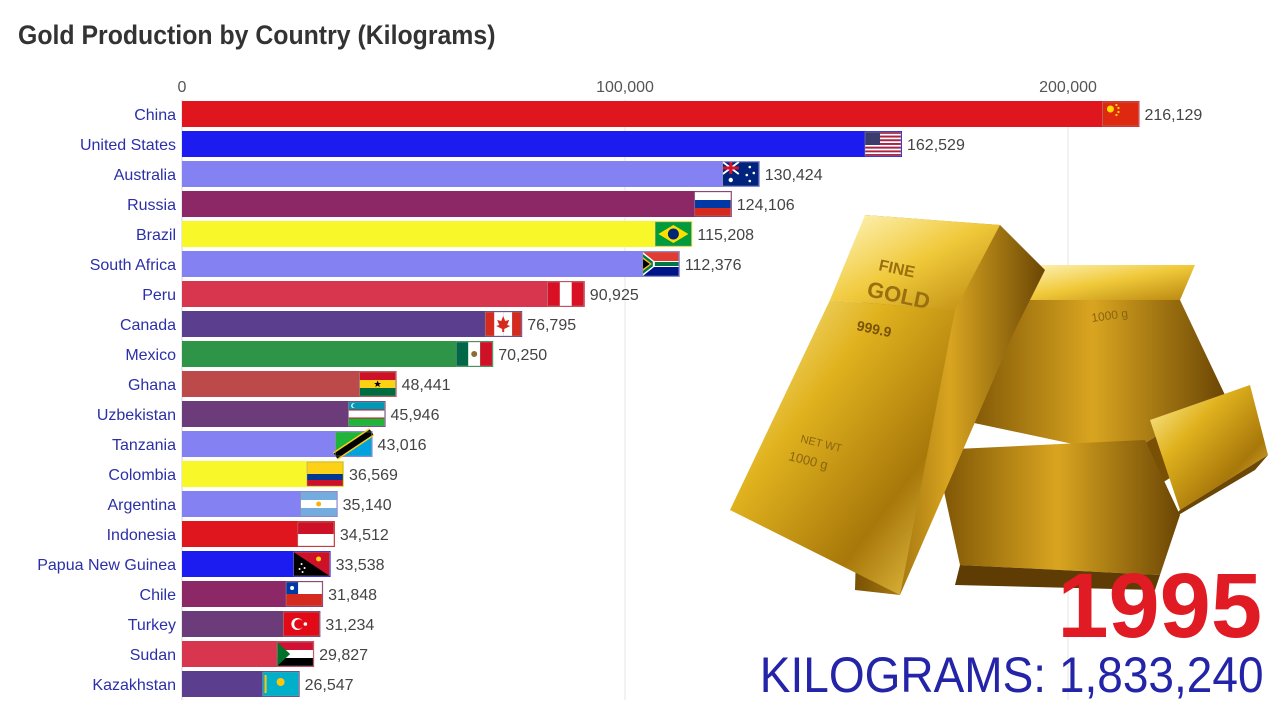 This screenshot has width=1280, height=720. Describe the element at coordinates (158, 595) in the screenshot. I see `category-label: Chile` at that location.